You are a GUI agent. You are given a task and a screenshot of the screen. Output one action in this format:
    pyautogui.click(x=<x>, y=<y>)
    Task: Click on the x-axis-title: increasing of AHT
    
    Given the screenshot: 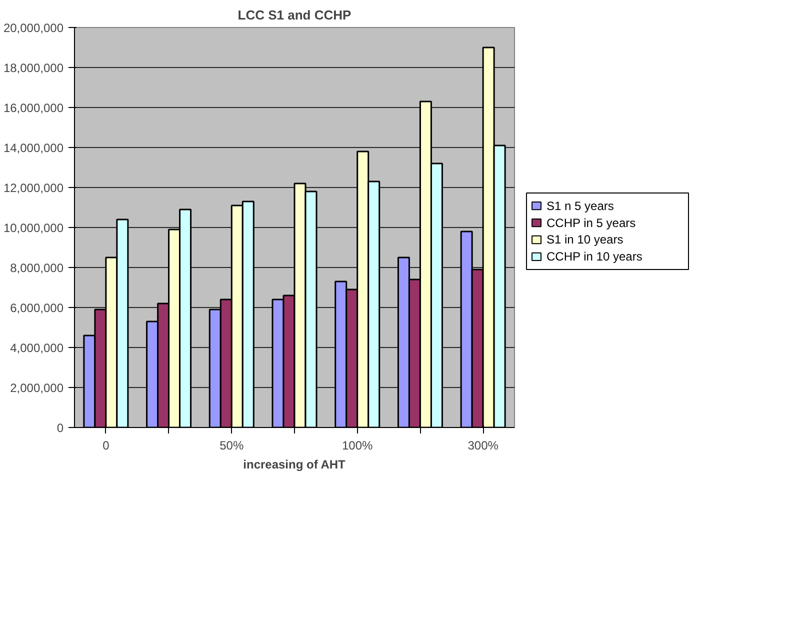 What is the action you would take?
    pyautogui.click(x=294, y=465)
    